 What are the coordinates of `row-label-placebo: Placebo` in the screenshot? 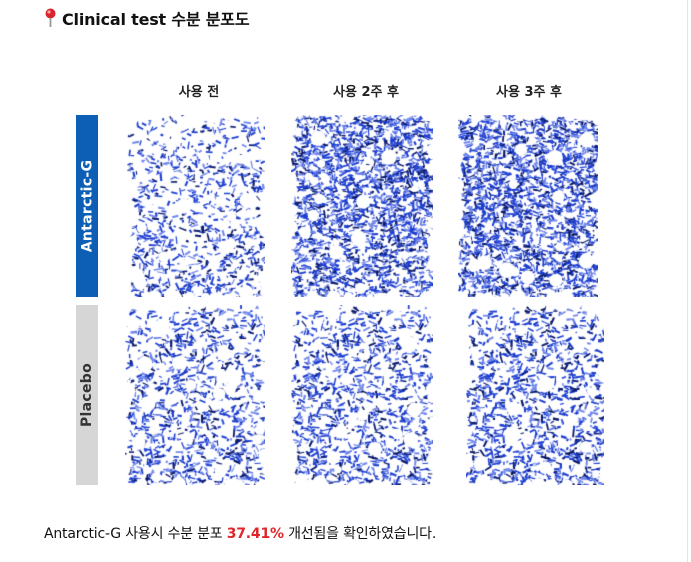 It's located at (87, 395).